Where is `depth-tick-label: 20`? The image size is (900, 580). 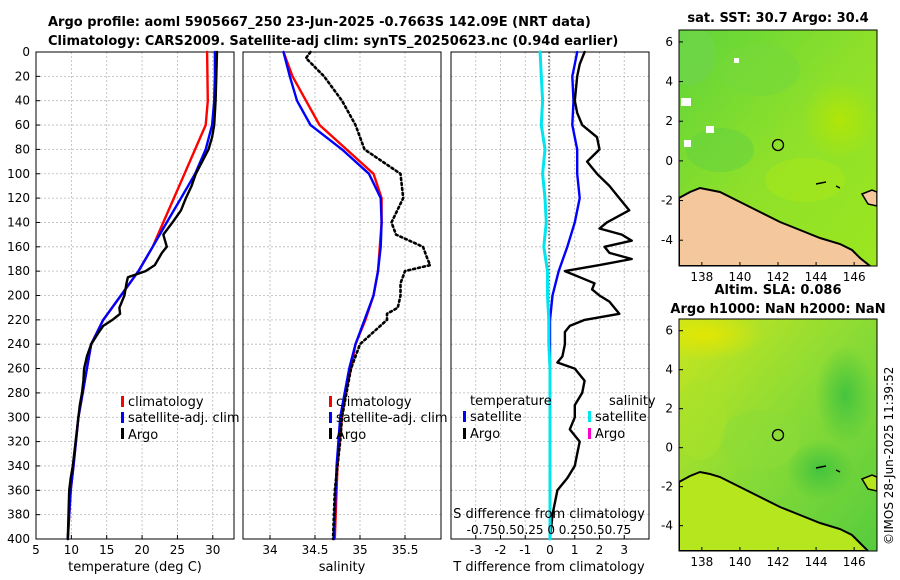 depth-tick-label: 20 is located at coordinates (22, 76).